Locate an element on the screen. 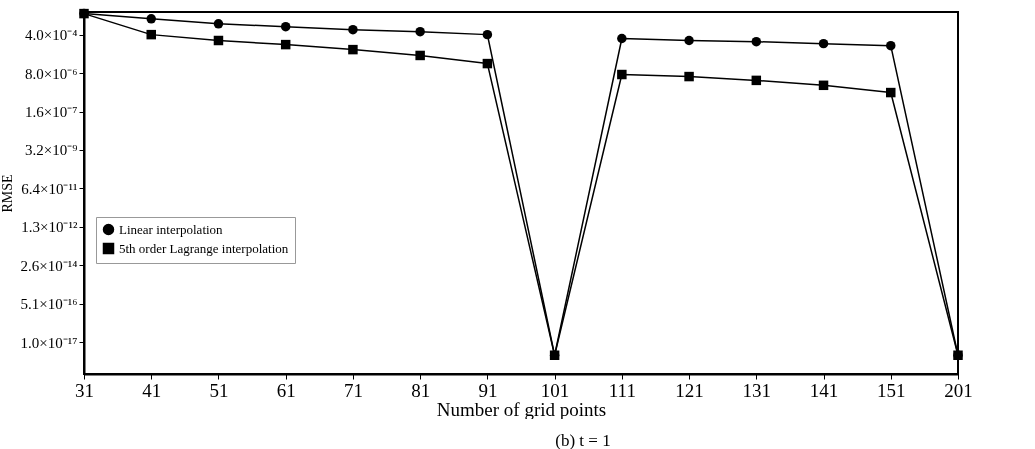 The image size is (1035, 449). x-tick-label: 41 is located at coordinates (152, 390).